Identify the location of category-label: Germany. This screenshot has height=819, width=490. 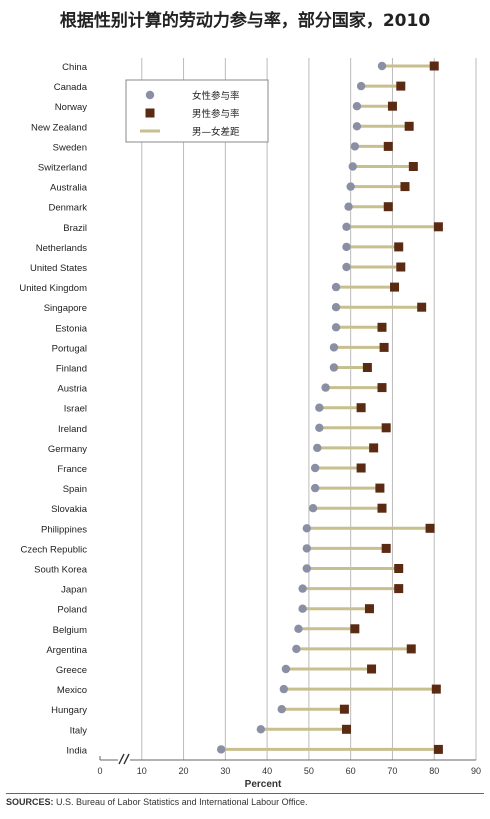
(67, 449).